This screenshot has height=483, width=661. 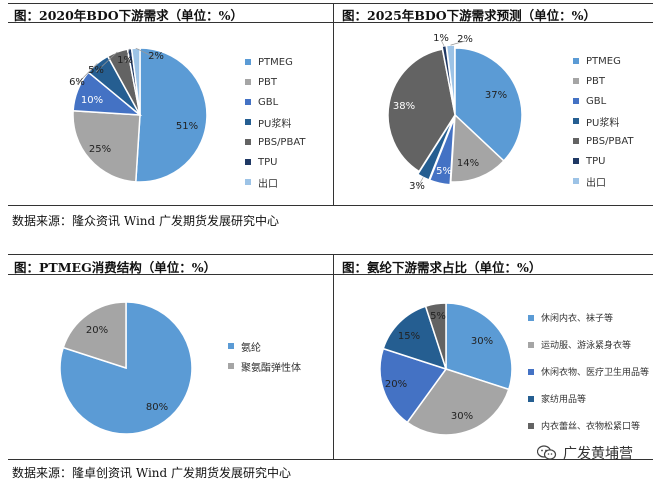 I want to click on legend-label: TPU, so click(x=268, y=162).